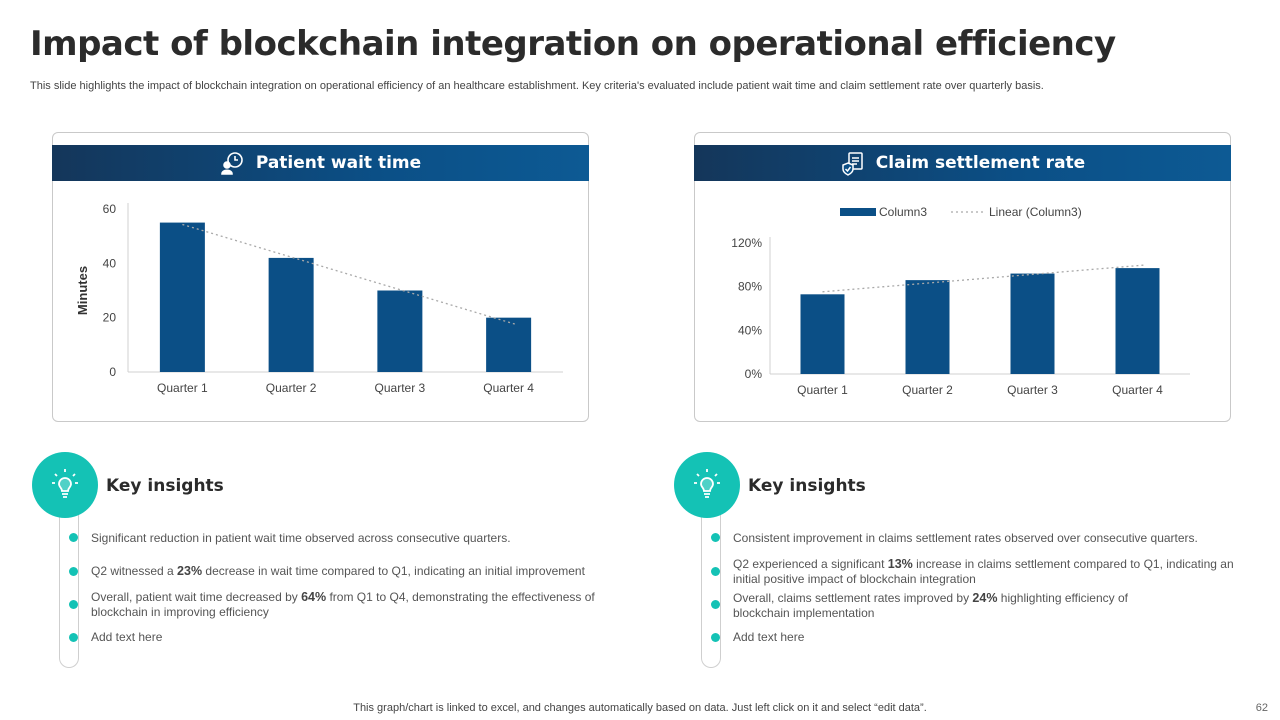  What do you see at coordinates (750, 287) in the screenshot?
I see `y-tick-label: 80%` at bounding box center [750, 287].